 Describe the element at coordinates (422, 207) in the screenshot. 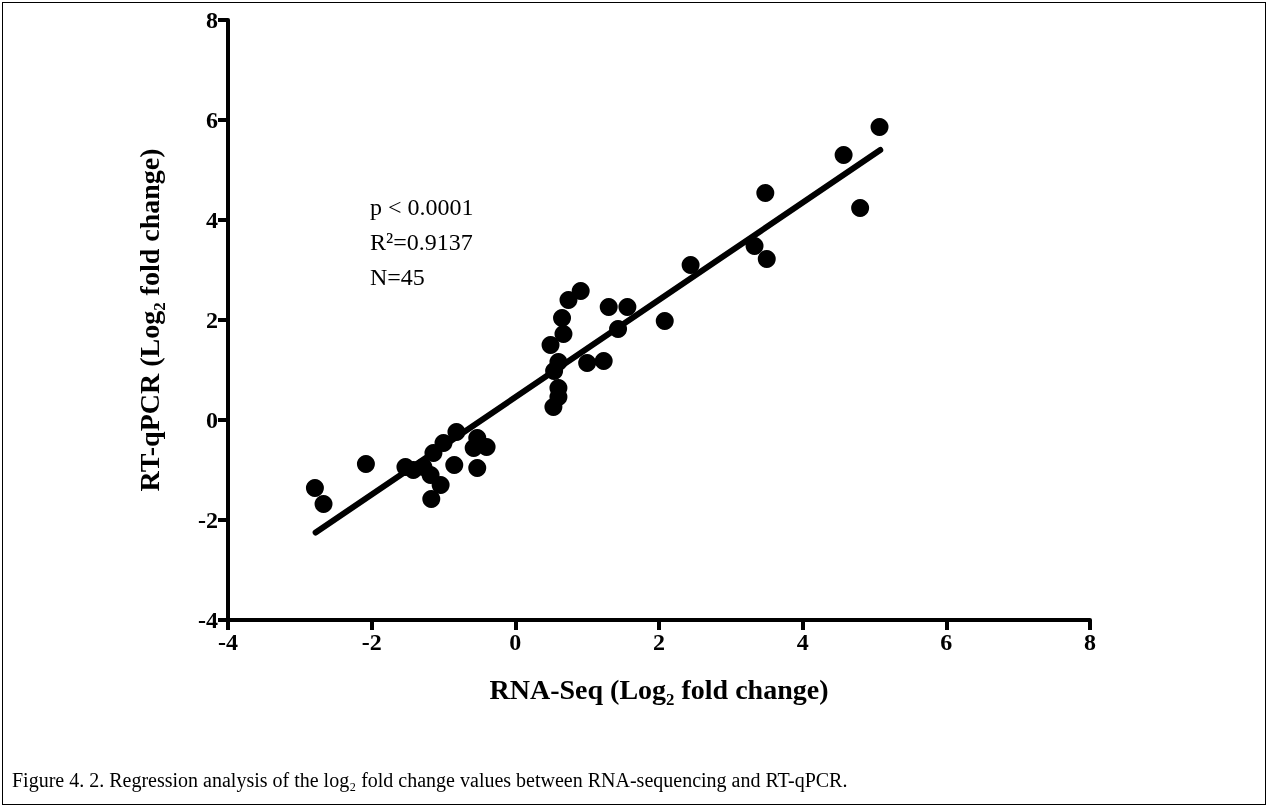

I see `annotation: p < 0.0001` at that location.